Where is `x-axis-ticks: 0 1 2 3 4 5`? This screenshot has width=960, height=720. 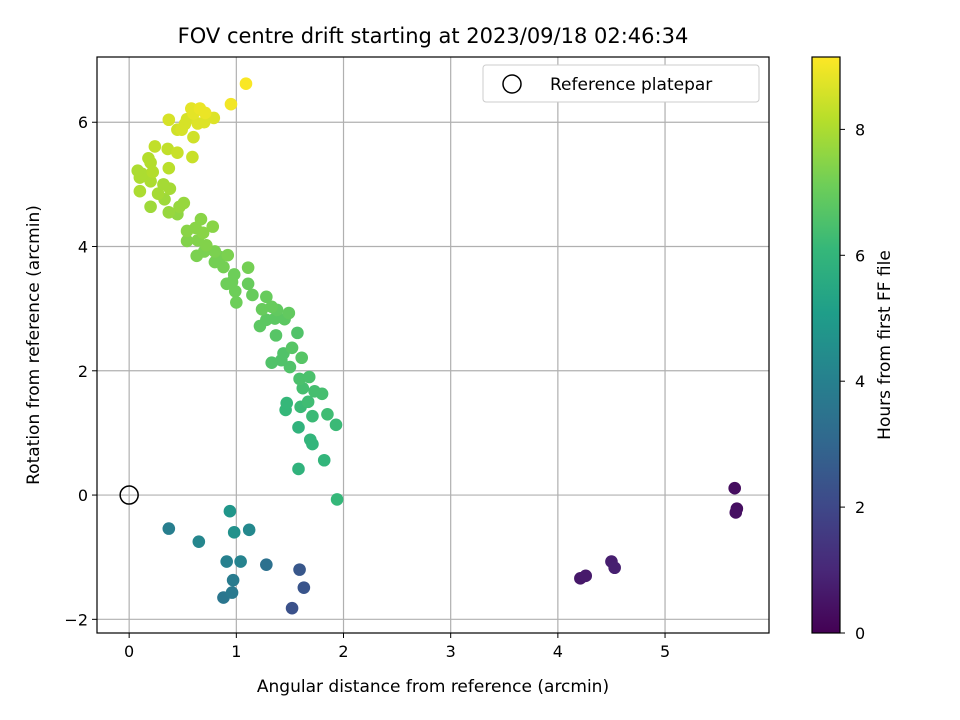 x-axis-ticks: 0 1 2 3 4 5 is located at coordinates (397, 647).